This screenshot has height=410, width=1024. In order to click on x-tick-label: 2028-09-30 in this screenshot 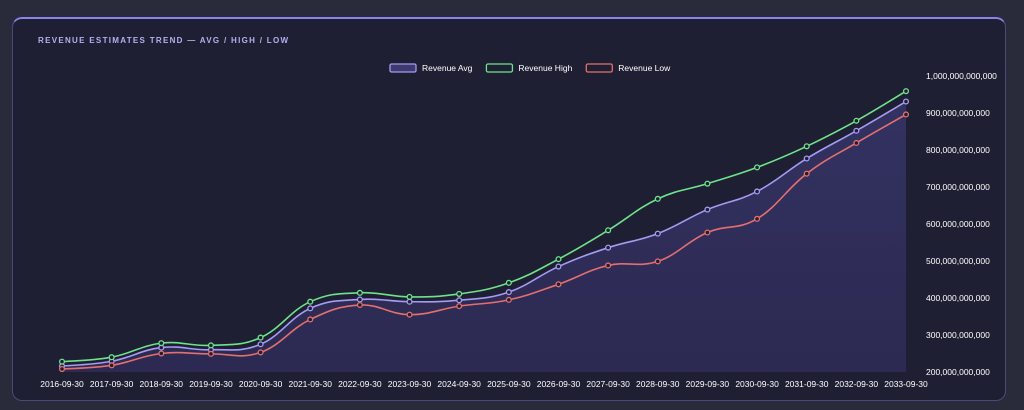, I will do `click(658, 384)`.